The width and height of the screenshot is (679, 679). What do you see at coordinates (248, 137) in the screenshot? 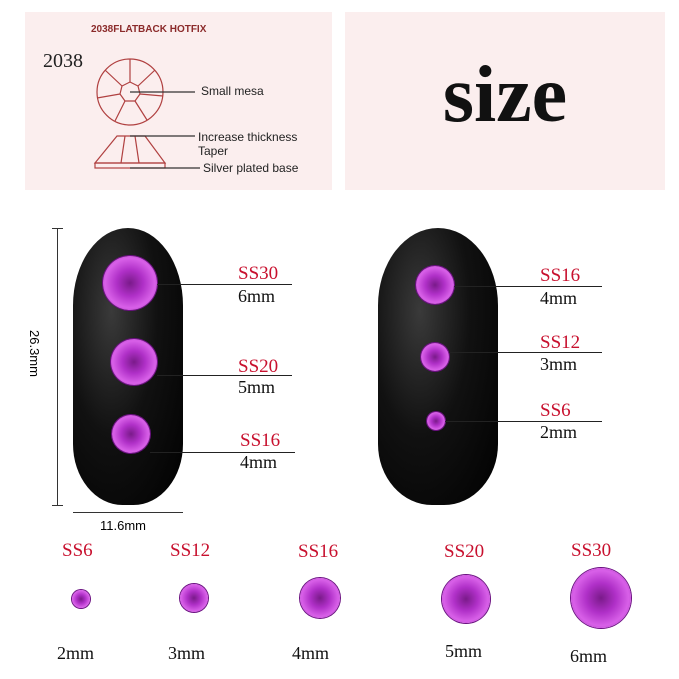
I see `label-increase-thickness: Increase thickness` at bounding box center [248, 137].